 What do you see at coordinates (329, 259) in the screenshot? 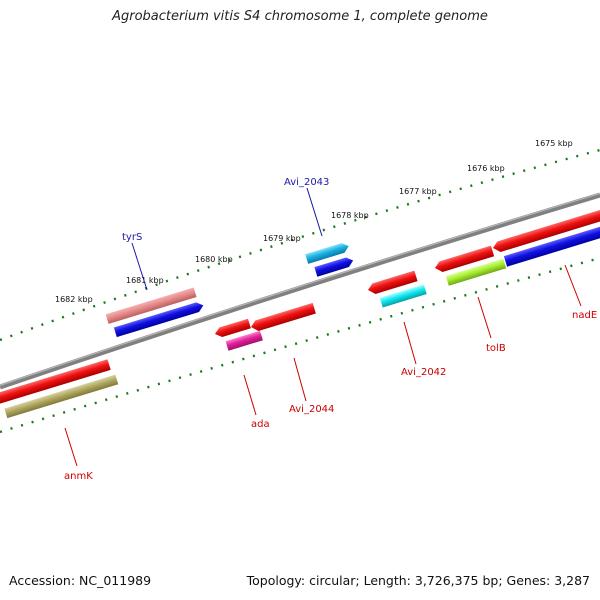
I see `gene-Avi_2043` at bounding box center [329, 259].